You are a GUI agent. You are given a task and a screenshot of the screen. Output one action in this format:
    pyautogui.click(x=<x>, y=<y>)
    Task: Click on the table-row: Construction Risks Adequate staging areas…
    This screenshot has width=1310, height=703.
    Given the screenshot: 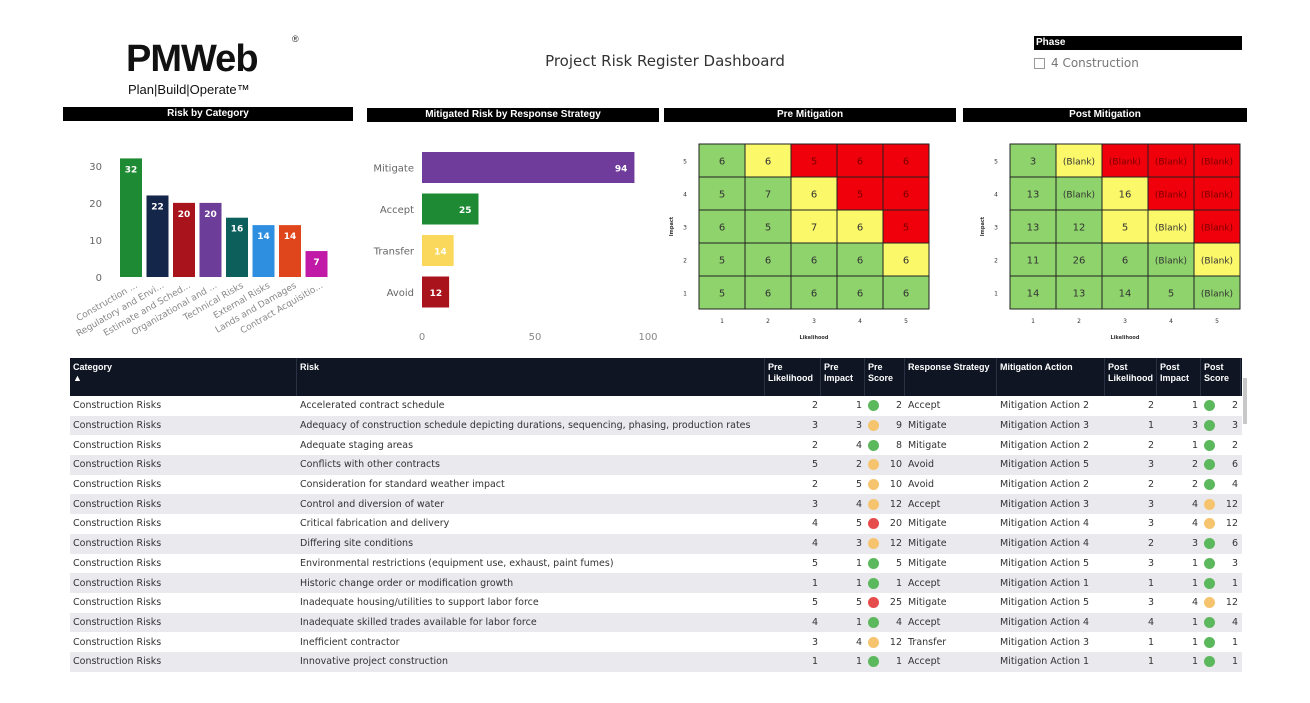 What is the action you would take?
    pyautogui.click(x=656, y=445)
    